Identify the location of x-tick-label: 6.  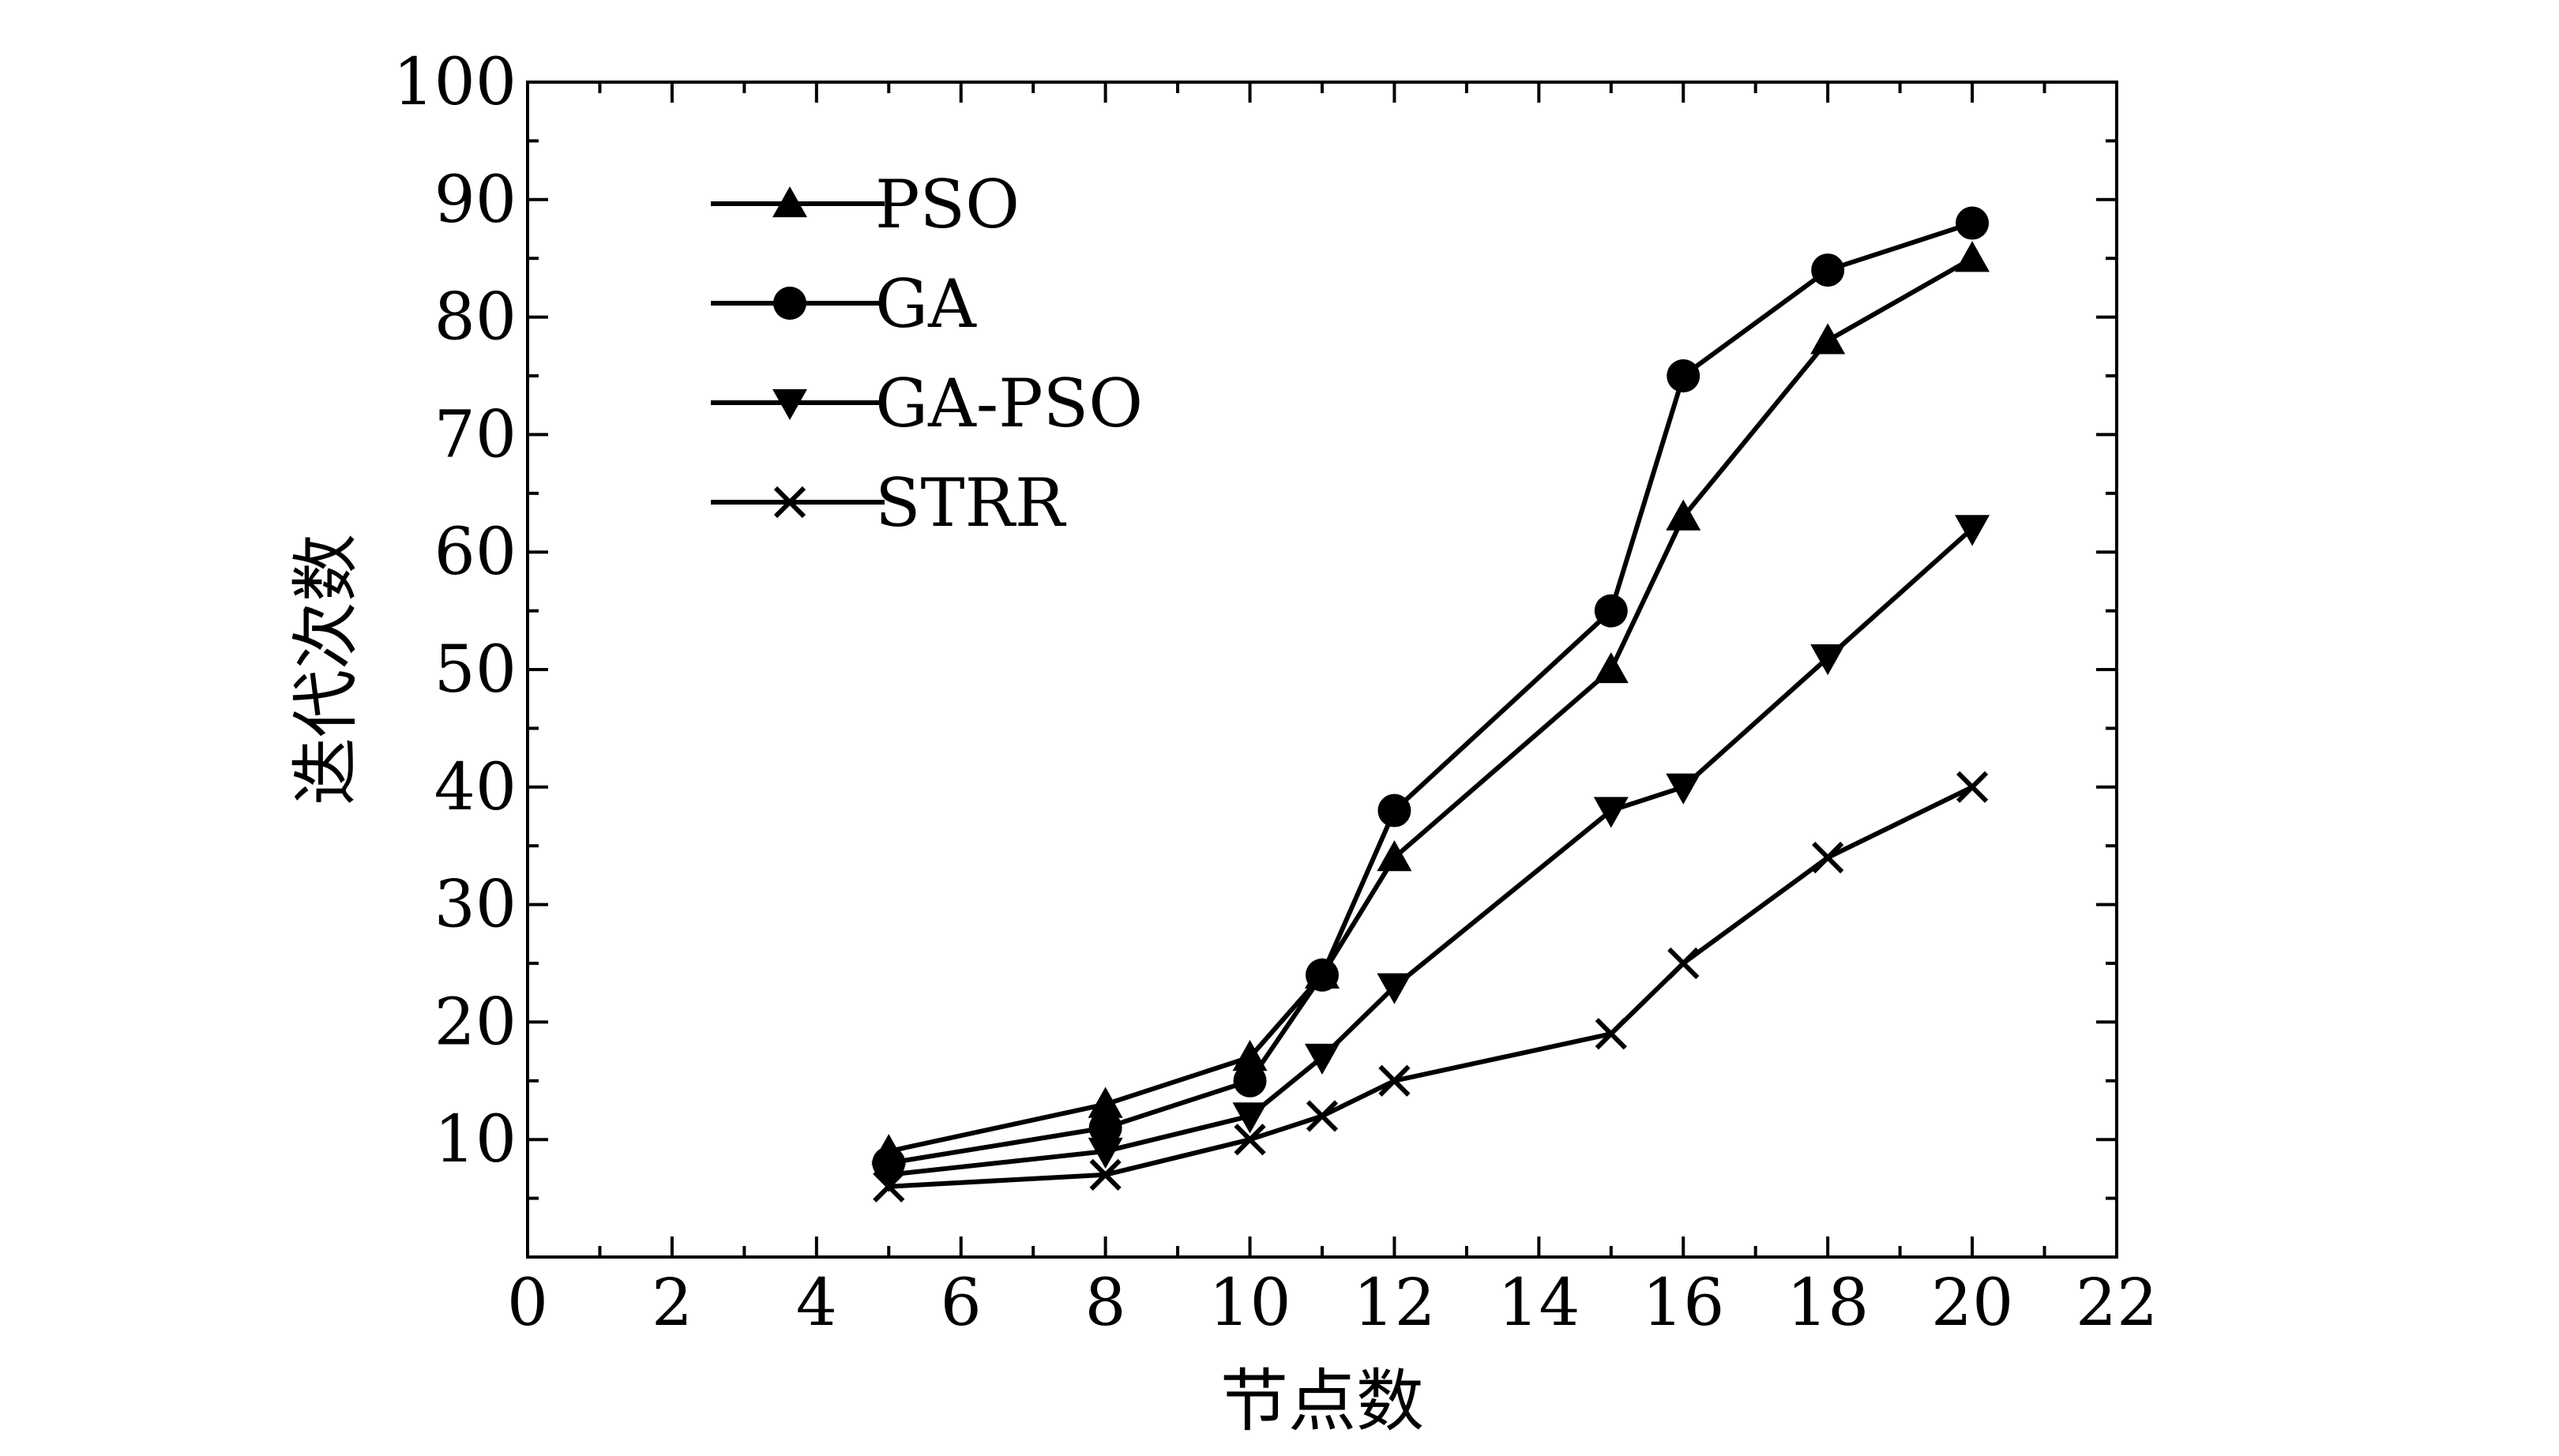
(961, 1303).